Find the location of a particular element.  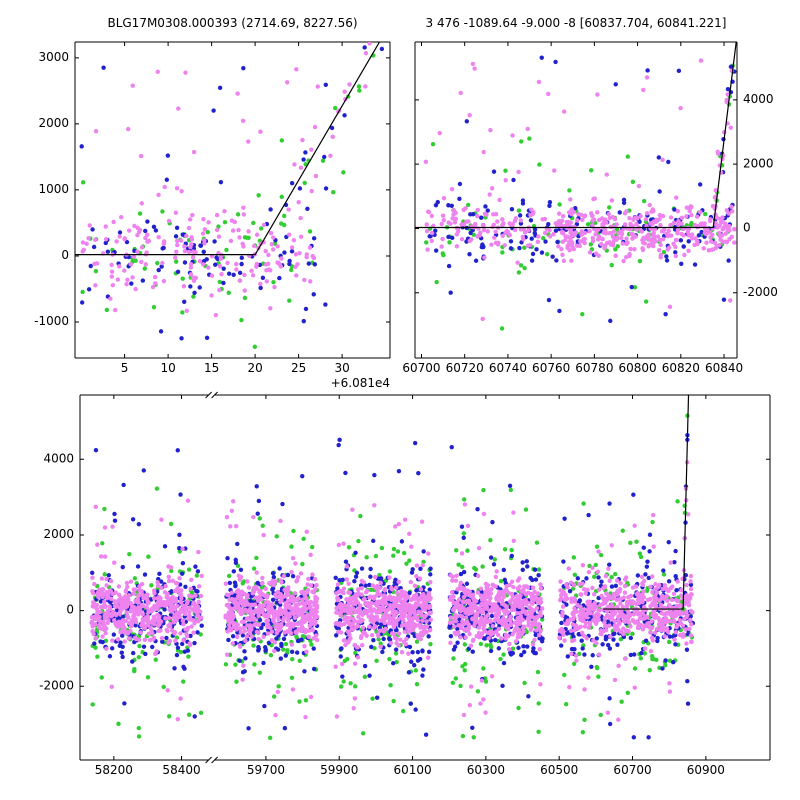

chart-title-top-left: BLG17M0308.000393 (2714.69, 8227.56) is located at coordinates (232, 23).